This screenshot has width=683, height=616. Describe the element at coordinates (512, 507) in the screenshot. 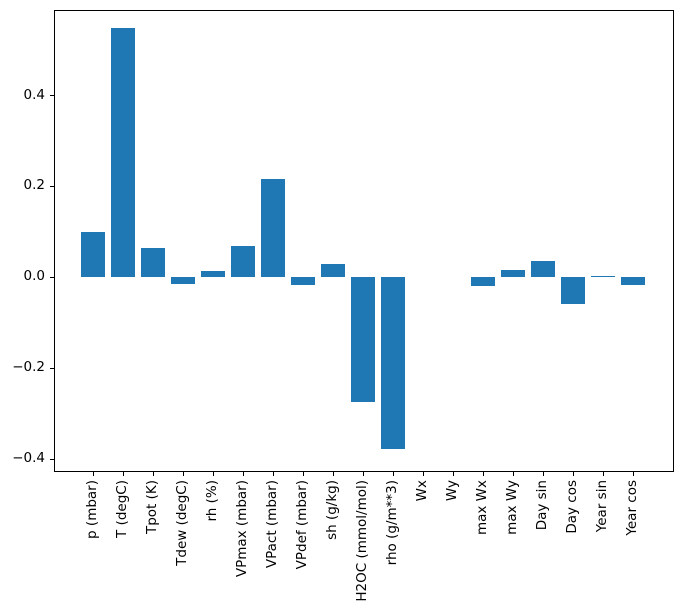

I see `x-tick-label-max-wy: max Wy` at that location.